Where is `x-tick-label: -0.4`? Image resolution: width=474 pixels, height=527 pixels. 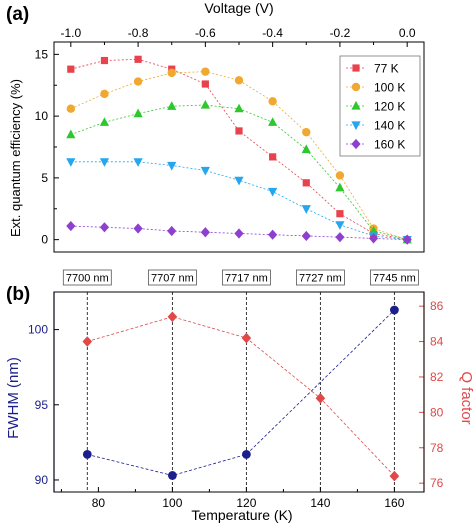 x-tick-label: -0.4 is located at coordinates (272, 33).